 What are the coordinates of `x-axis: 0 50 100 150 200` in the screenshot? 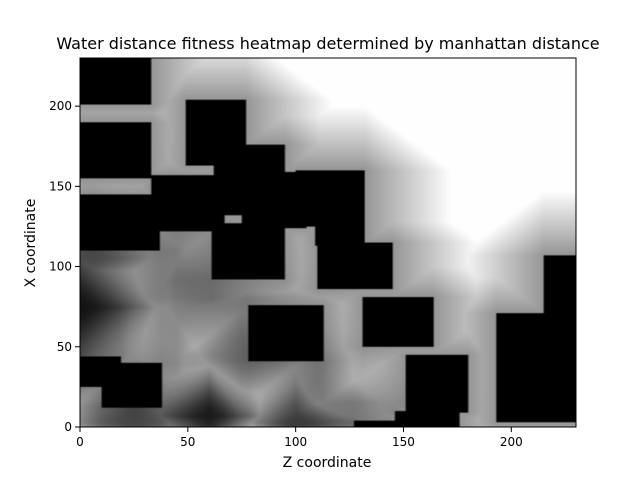 It's located at (299, 438).